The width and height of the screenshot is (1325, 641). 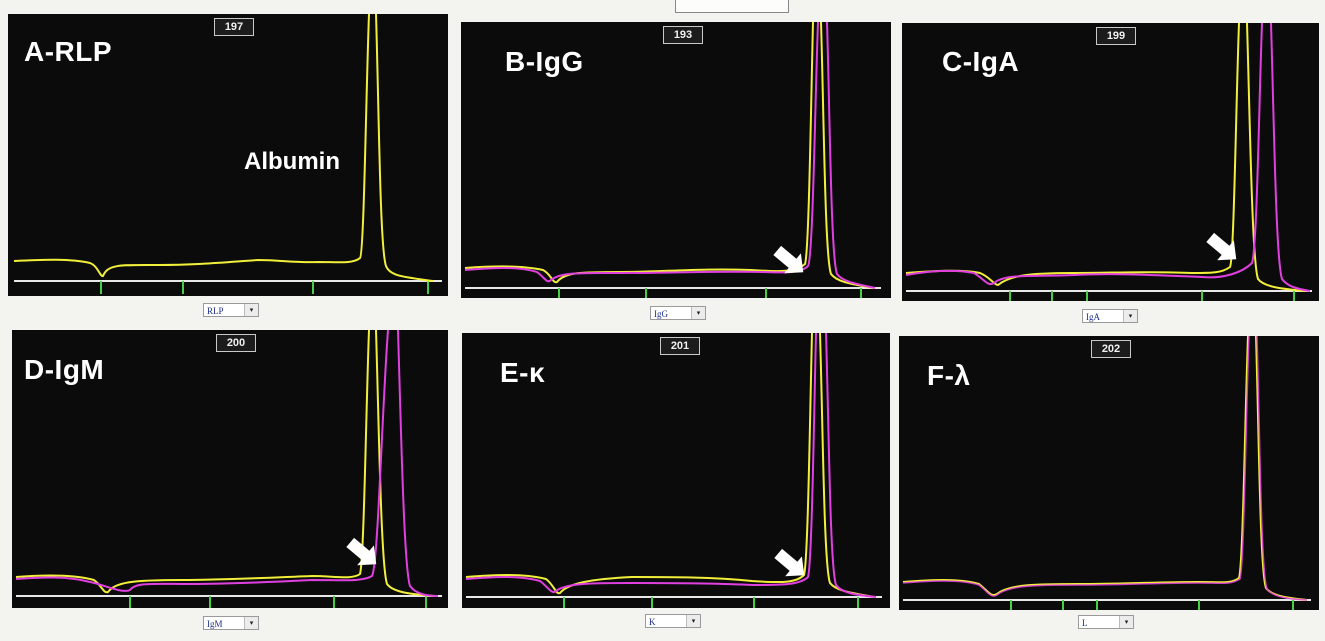 I want to click on panel-e-kappa: 201 E-κ, so click(x=676, y=470).